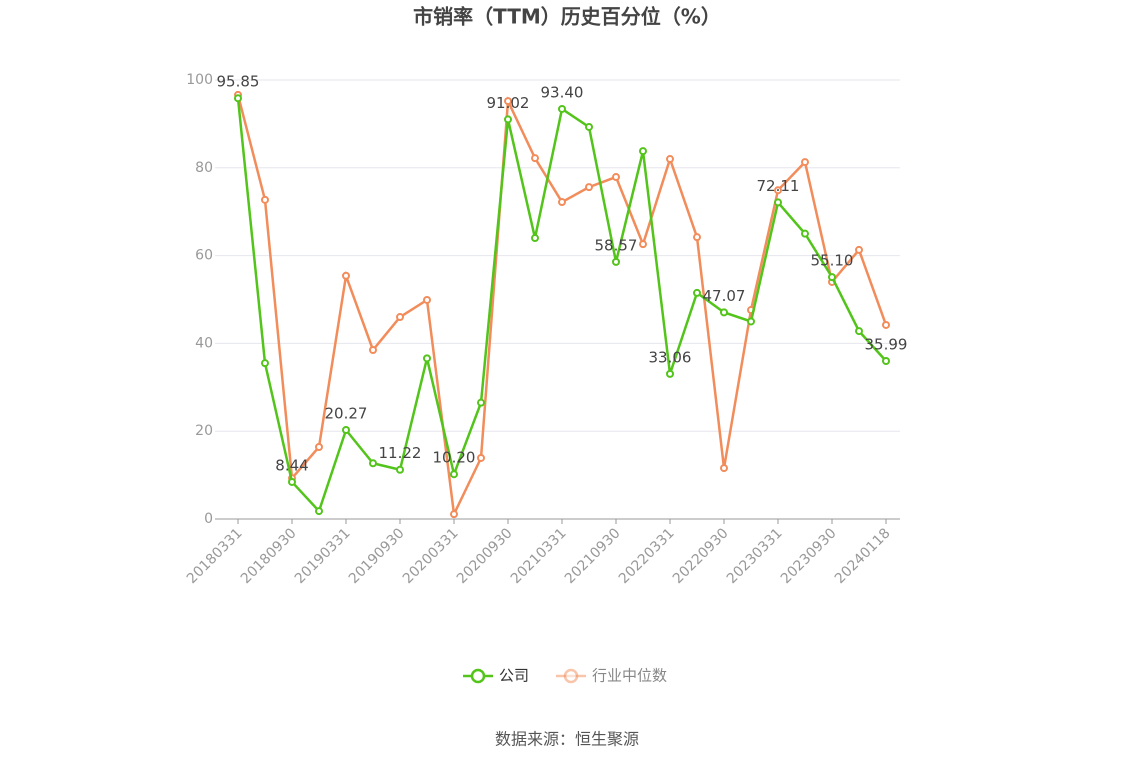  I want to click on source: 数据来源：恒生聚源, so click(567, 739).